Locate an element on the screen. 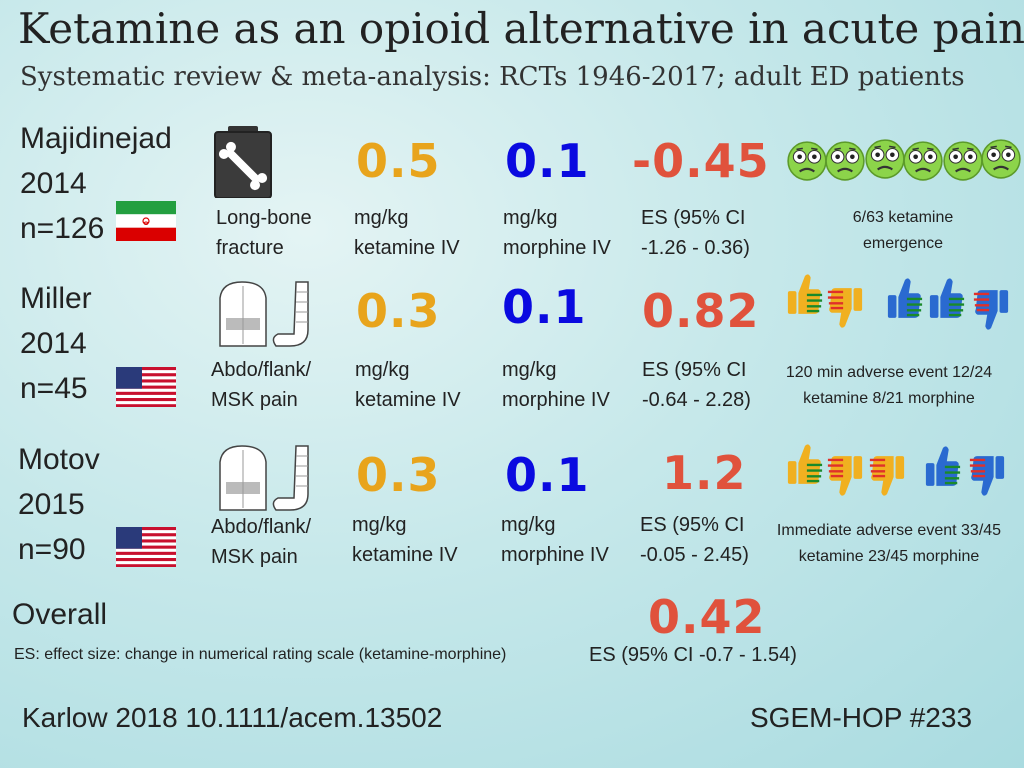 The height and width of the screenshot is (768, 1024). ae-line: ketamine 23/45 morphine is located at coordinates (889, 556).